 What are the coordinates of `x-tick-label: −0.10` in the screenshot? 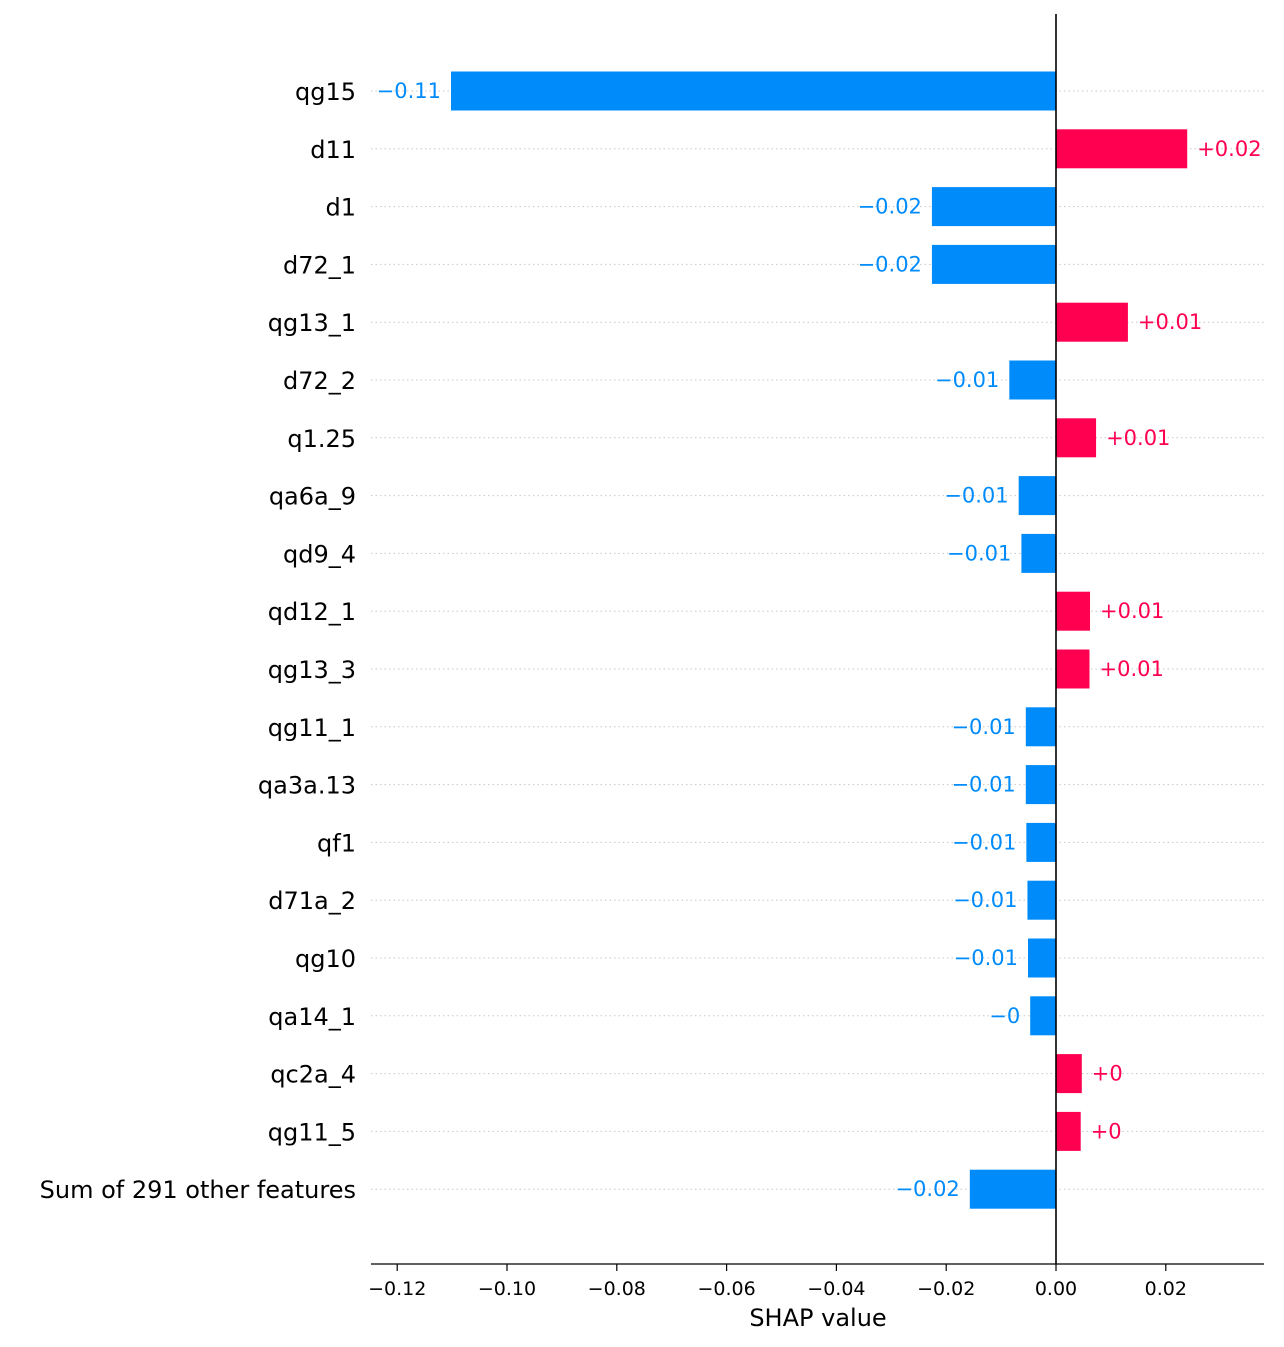 It's located at (507, 1289).